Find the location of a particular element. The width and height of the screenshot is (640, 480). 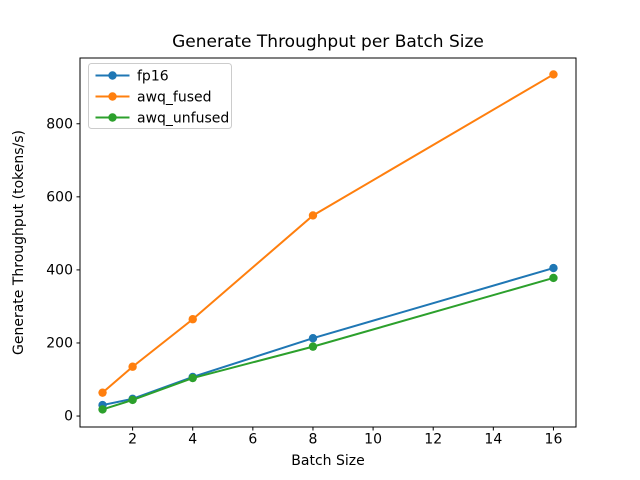

x-tick-label: 2 is located at coordinates (132, 440).